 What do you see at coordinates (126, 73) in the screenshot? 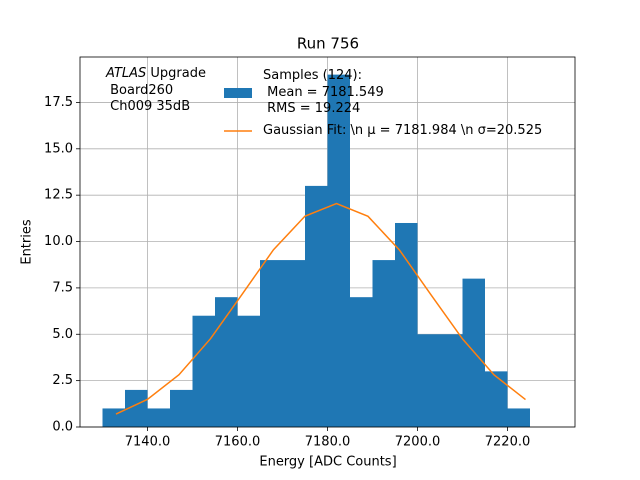
I see `annotation-italic: ATLAS` at bounding box center [126, 73].